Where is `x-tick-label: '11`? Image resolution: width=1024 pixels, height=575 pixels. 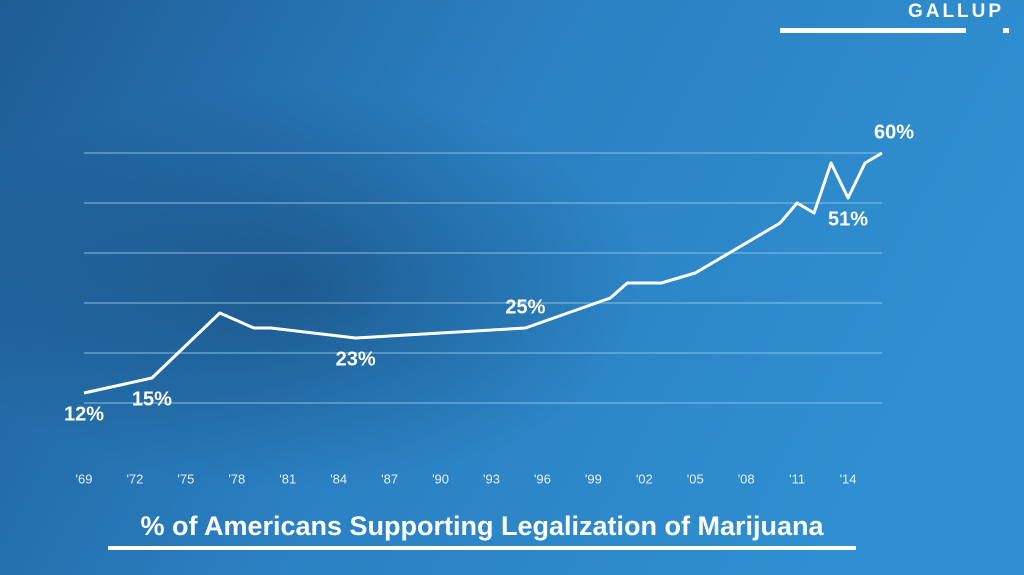
x-tick-label: '11 is located at coordinates (797, 478).